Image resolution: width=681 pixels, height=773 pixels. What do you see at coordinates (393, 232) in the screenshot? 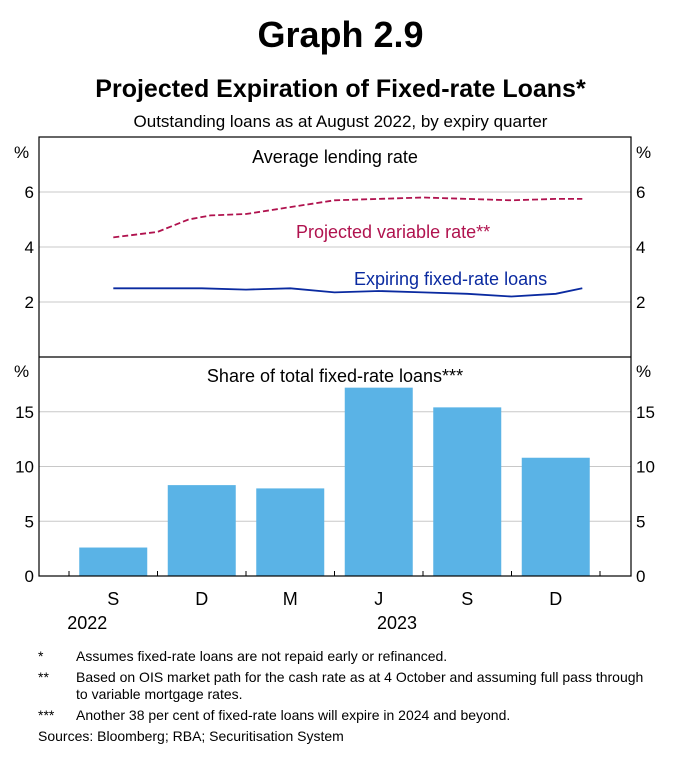
I see `variable-rate-label: Projected variable rate**` at bounding box center [393, 232].